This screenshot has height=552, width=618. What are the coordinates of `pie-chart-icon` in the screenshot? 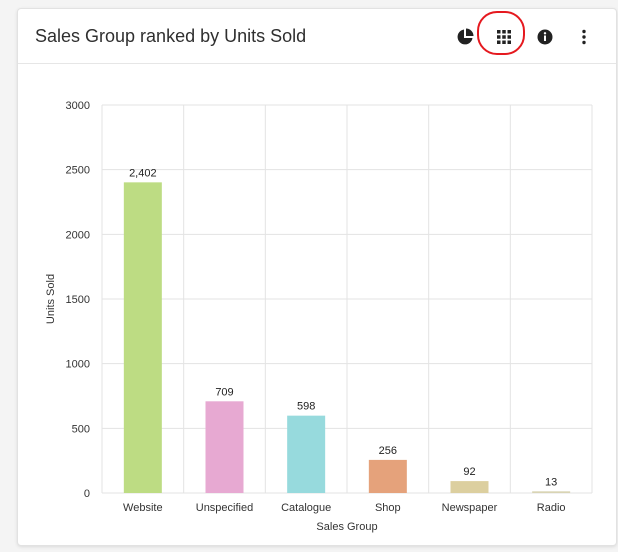 It's located at (465, 37).